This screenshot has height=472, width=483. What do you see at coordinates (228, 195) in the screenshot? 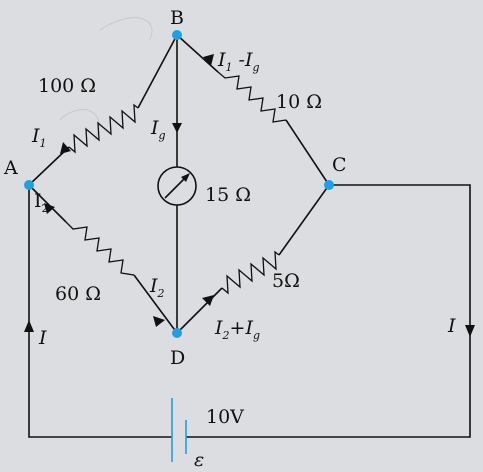
I see `label-galvanometer-resistance: 15 Ω` at bounding box center [228, 195].